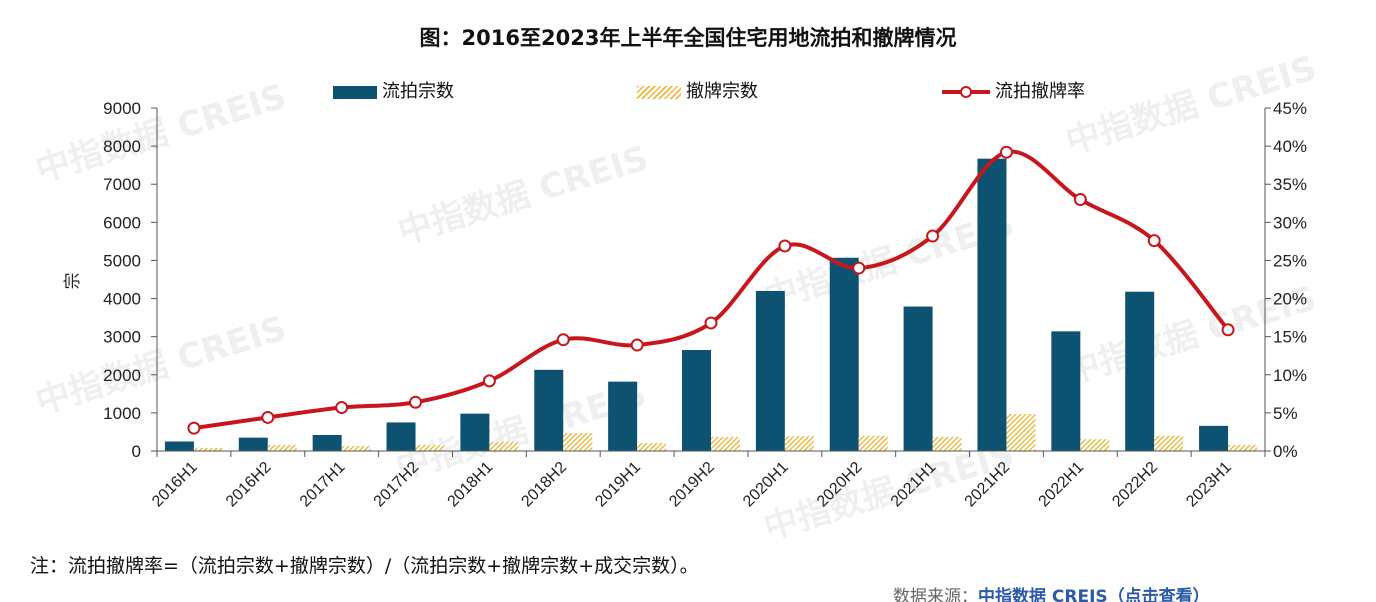 This screenshot has height=602, width=1376. What do you see at coordinates (1080, 199) in the screenshot?
I see `rate-point-2022H1` at bounding box center [1080, 199].